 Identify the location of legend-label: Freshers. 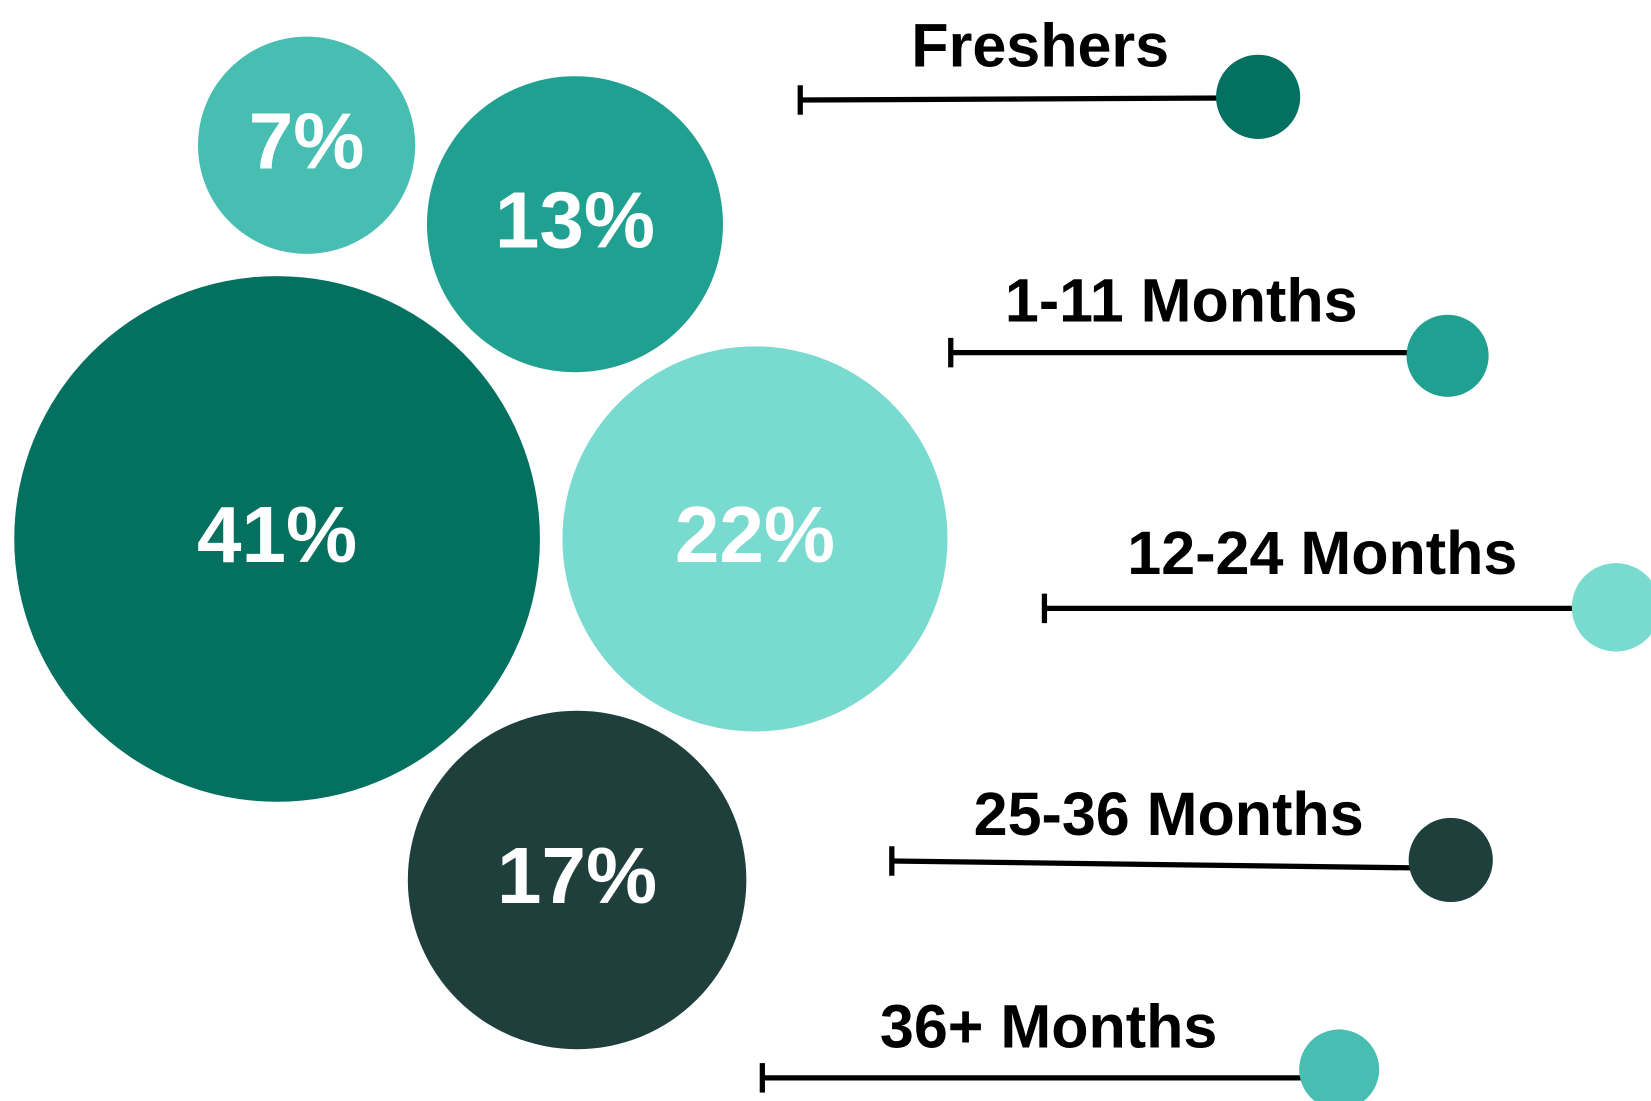
(1040, 46).